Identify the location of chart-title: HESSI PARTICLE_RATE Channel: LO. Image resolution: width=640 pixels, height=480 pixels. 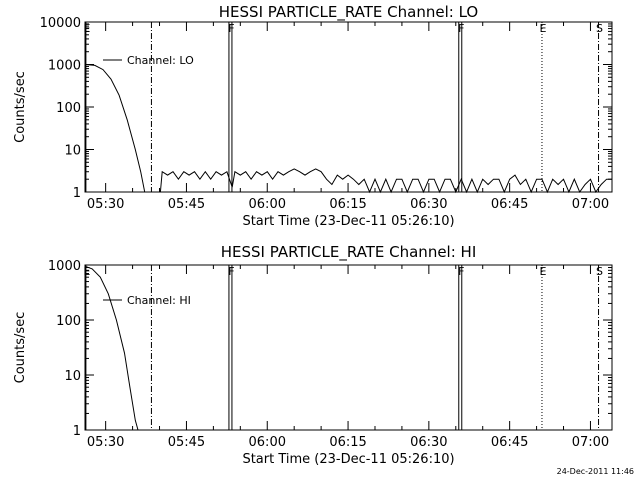
(348, 12).